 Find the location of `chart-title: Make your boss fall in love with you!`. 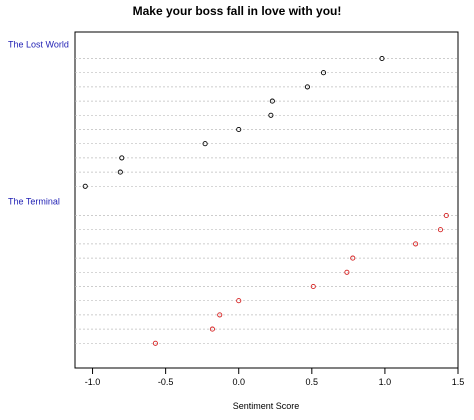

chart-title: Make your boss fall in love with you! is located at coordinates (237, 11).